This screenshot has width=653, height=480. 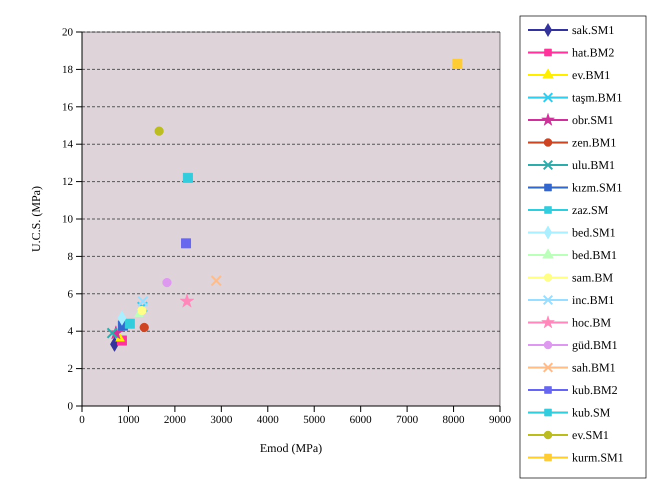 I want to click on y-tick-label: 6, so click(x=71, y=294).